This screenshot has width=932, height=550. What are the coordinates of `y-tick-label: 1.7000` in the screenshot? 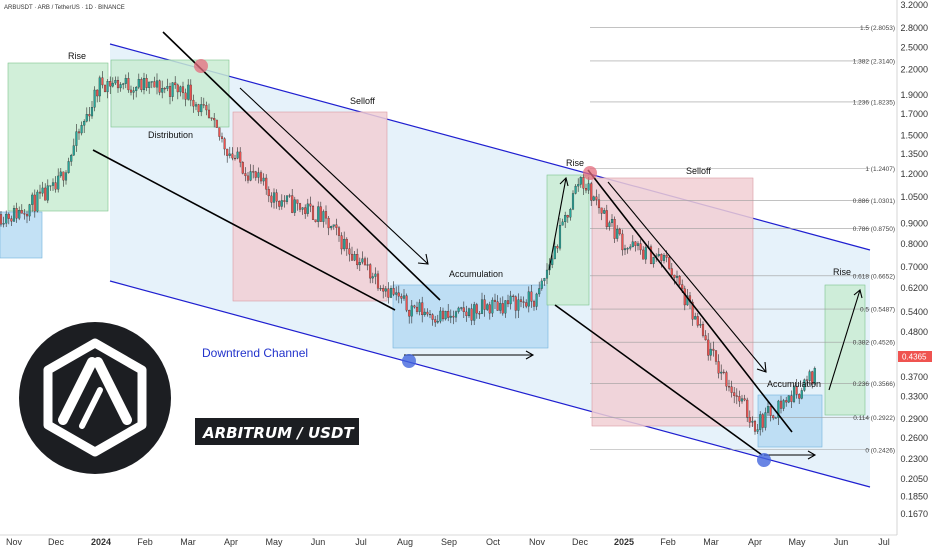 It's located at (914, 114).